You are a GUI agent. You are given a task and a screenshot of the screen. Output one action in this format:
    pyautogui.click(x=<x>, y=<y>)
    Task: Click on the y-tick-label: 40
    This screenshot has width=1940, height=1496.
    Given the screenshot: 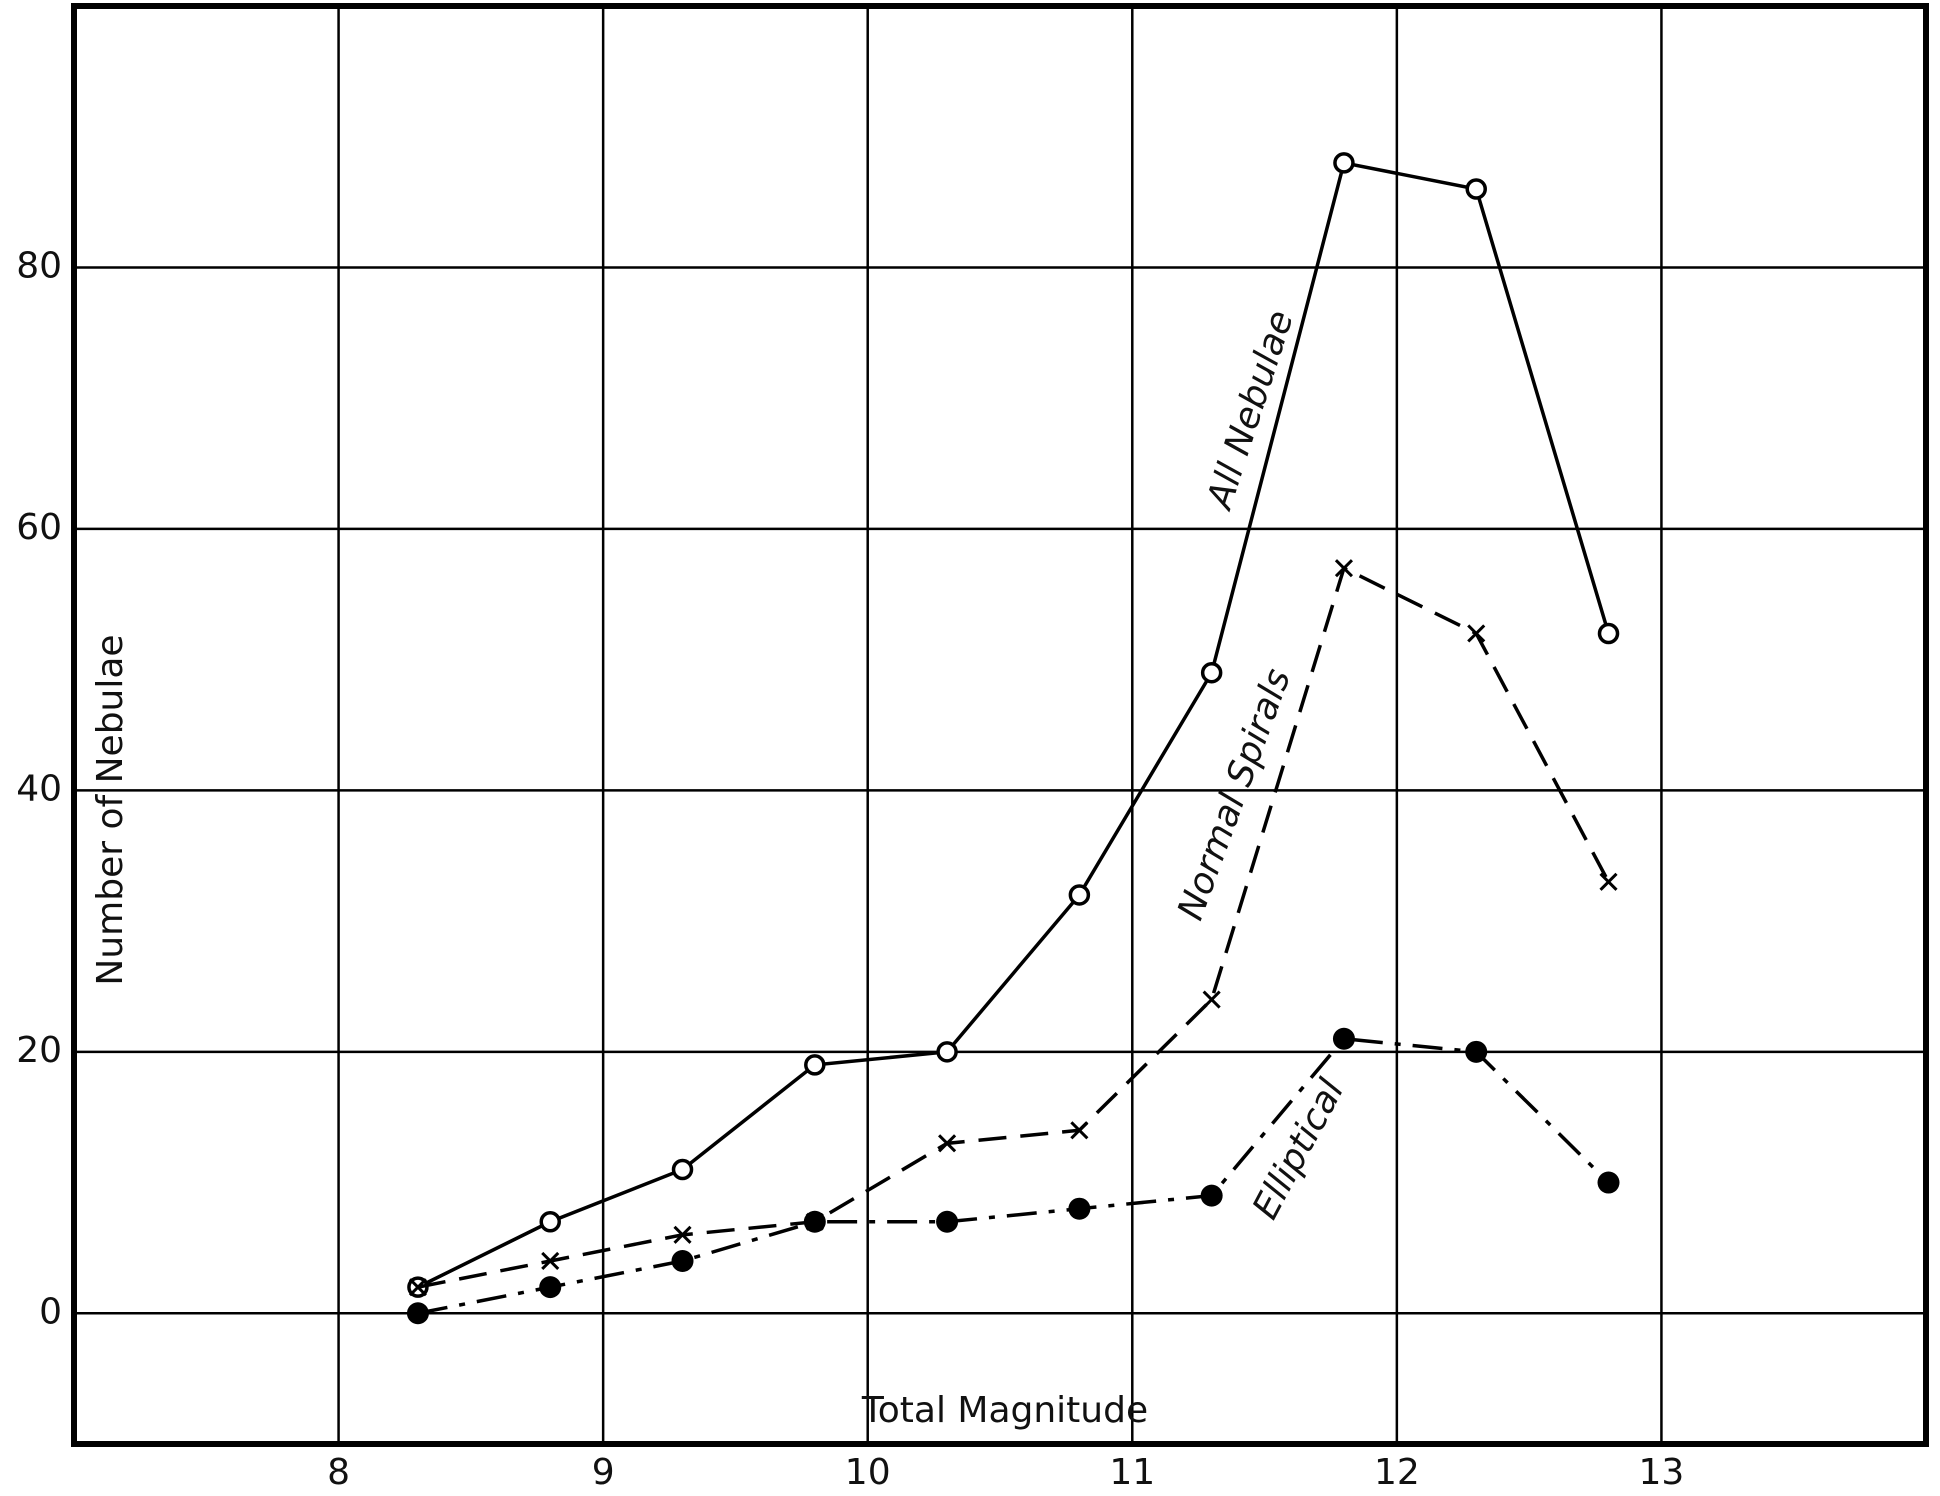 What is the action you would take?
    pyautogui.click(x=39, y=788)
    